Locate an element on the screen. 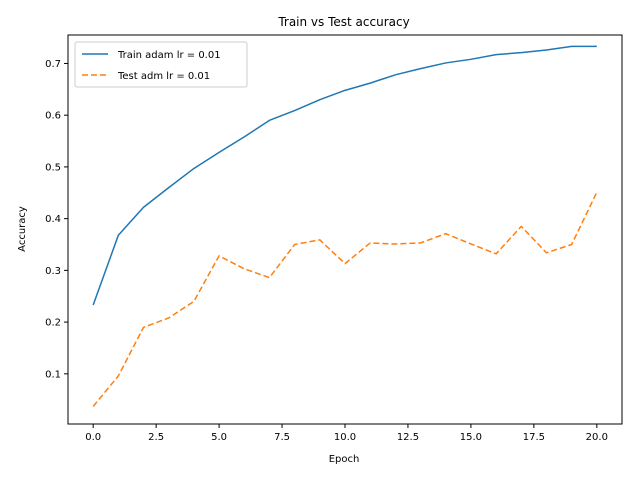  x-tick-label-3: 7.5 is located at coordinates (282, 437).